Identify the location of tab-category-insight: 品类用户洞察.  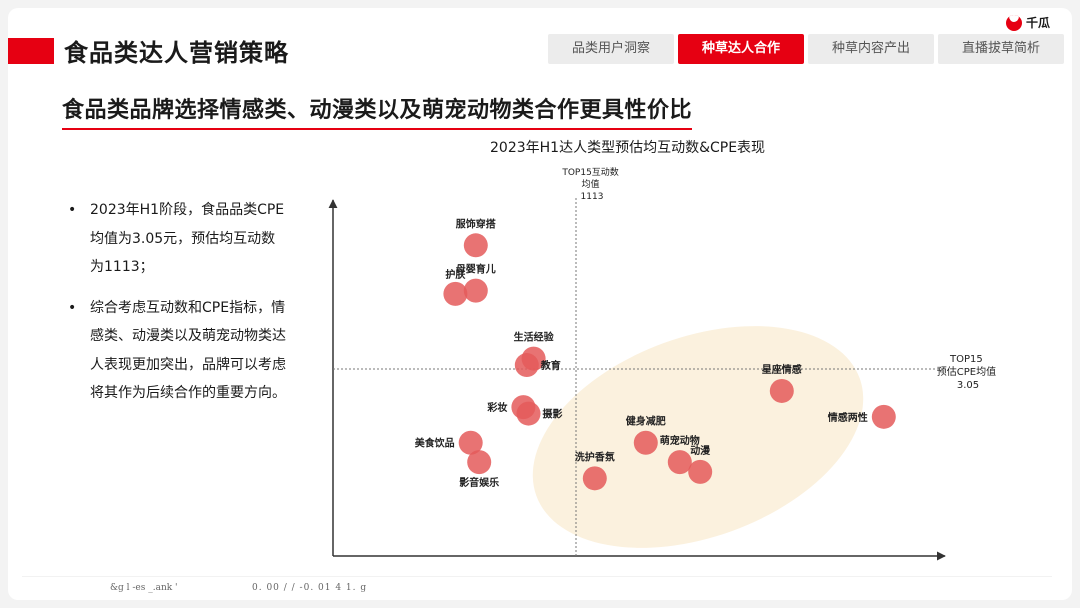
(611, 49).